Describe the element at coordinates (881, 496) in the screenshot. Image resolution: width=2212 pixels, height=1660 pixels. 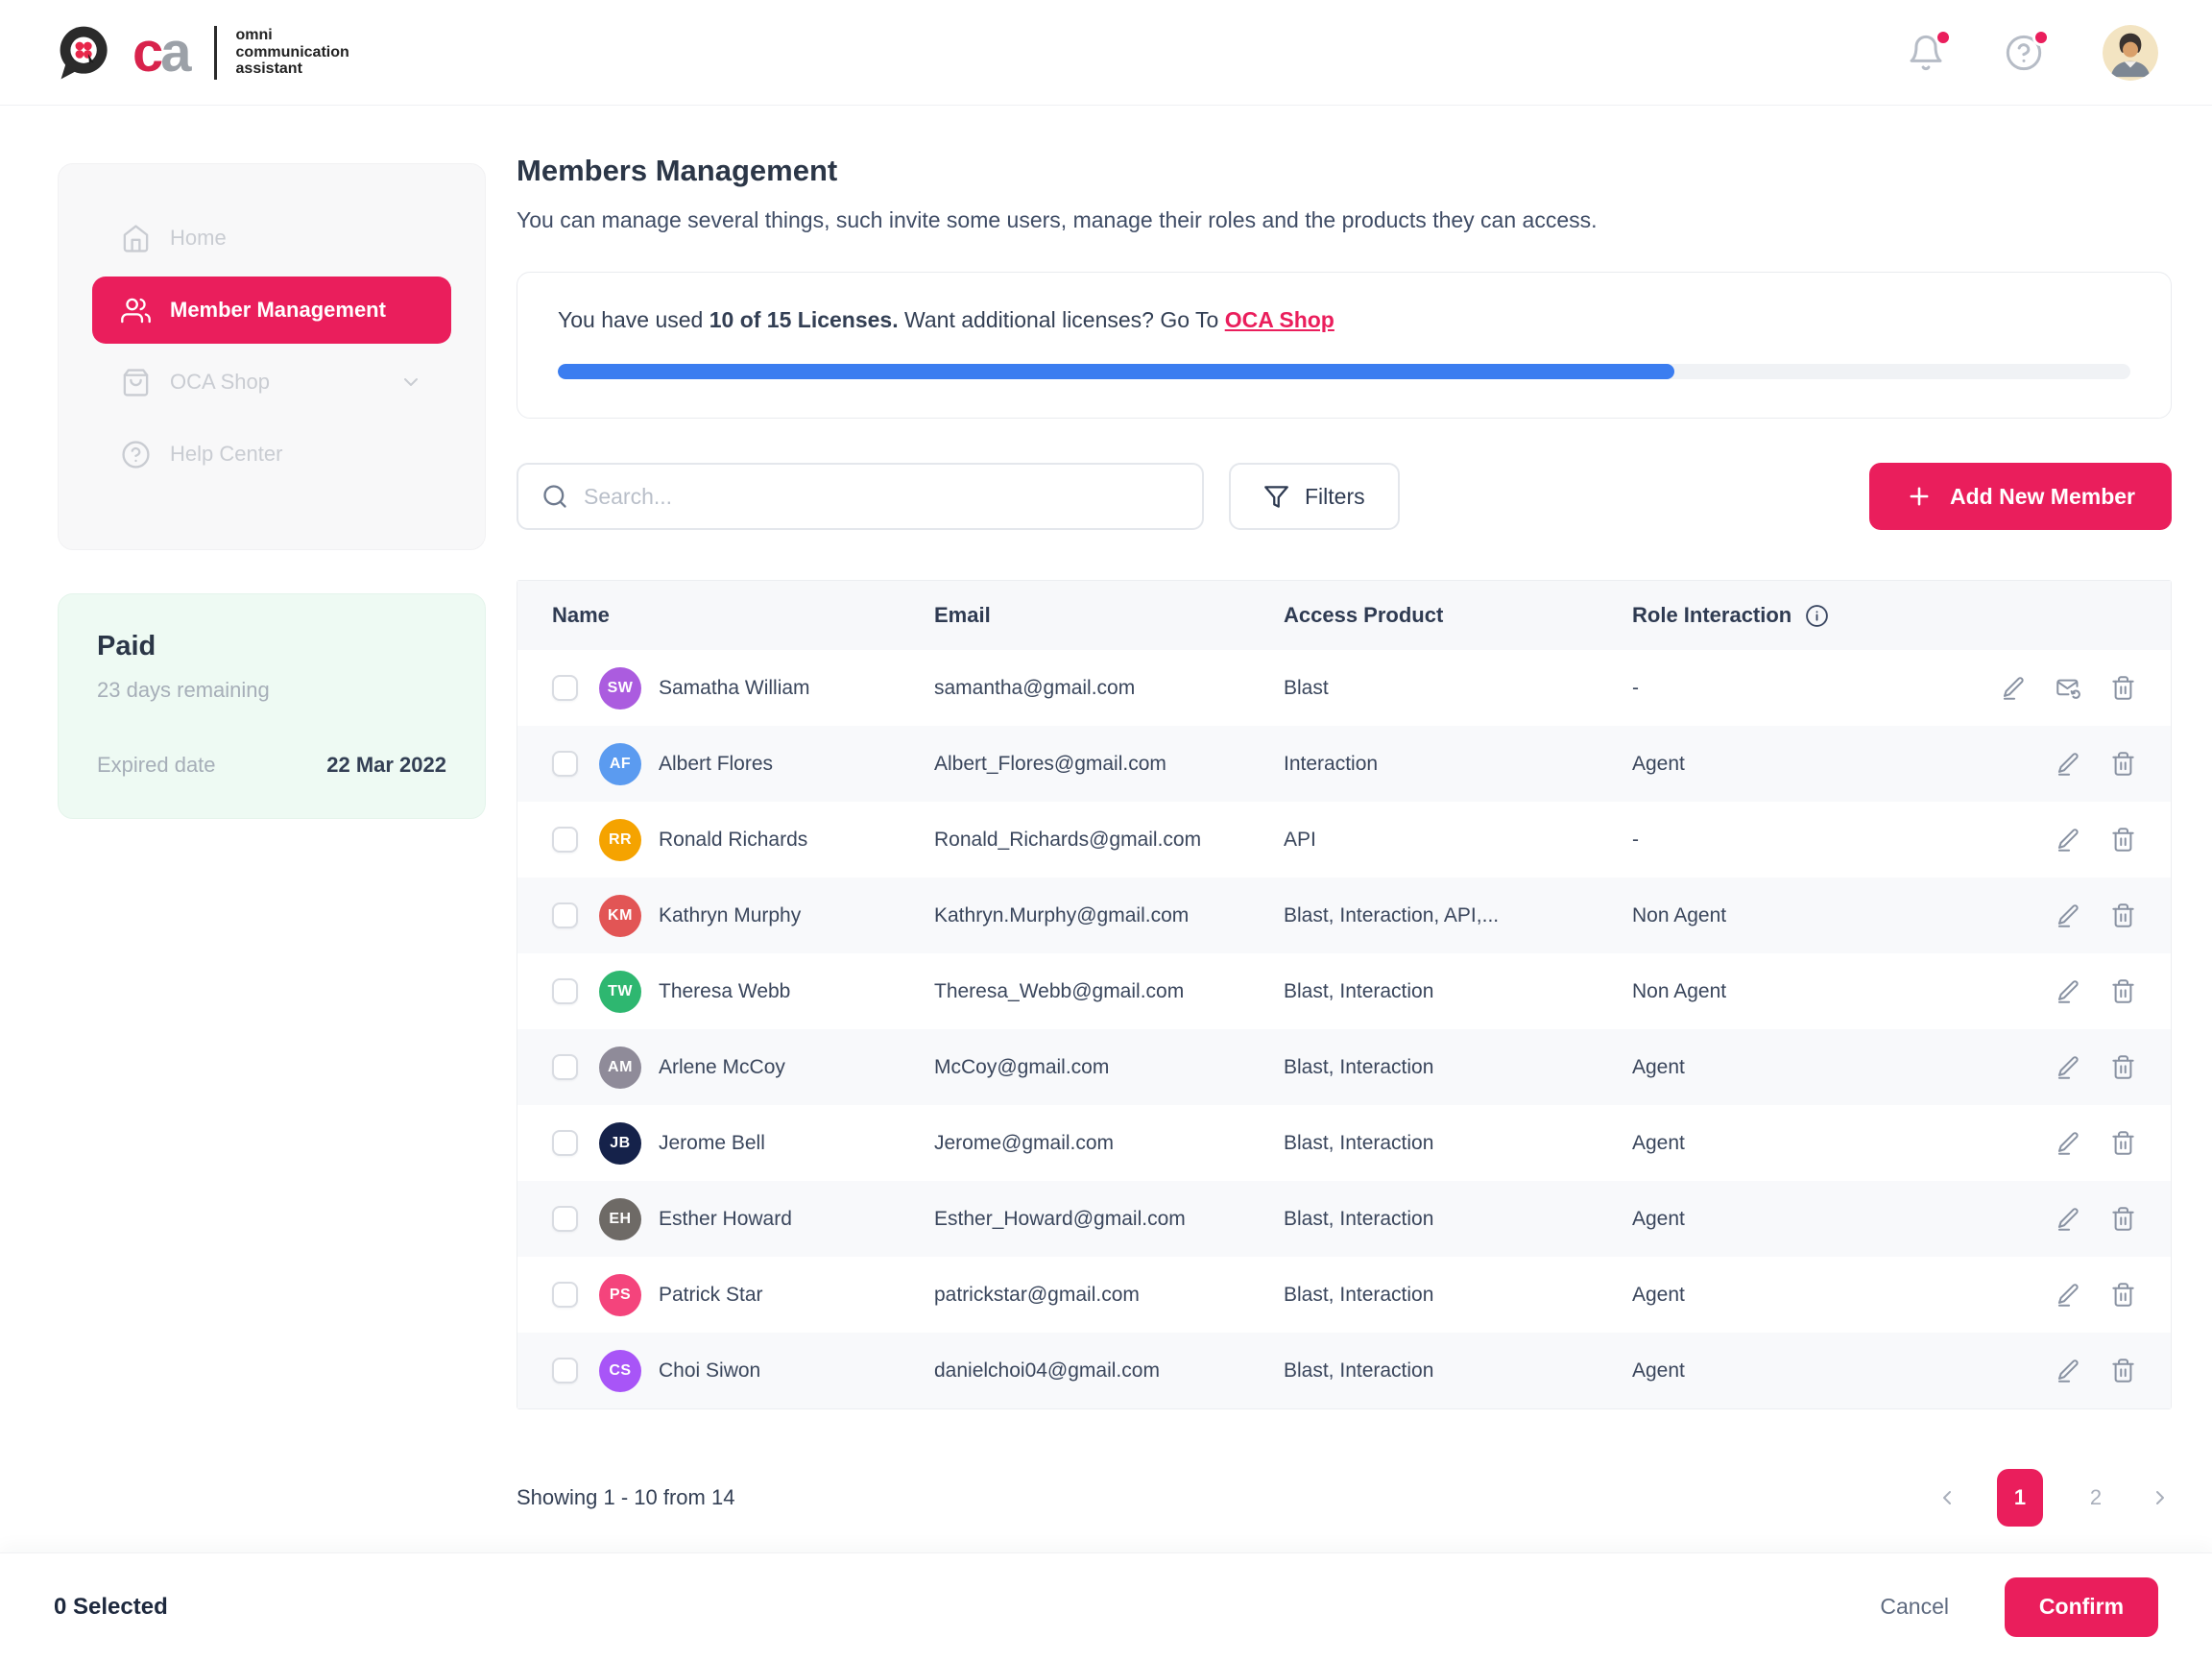
I see `search-input` at that location.